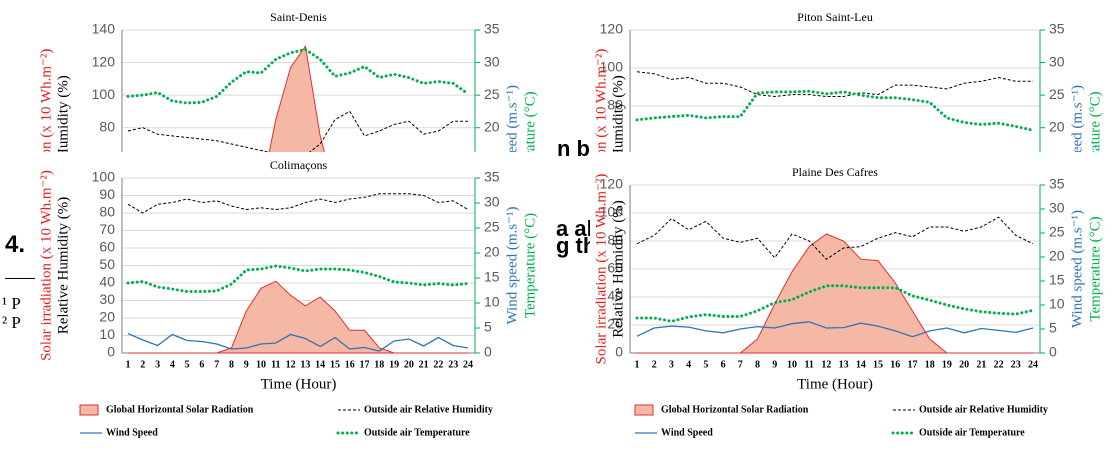 This screenshot has width=1118, height=470. What do you see at coordinates (335, 364) in the screenshot?
I see `x-tick-label: 15` at bounding box center [335, 364].